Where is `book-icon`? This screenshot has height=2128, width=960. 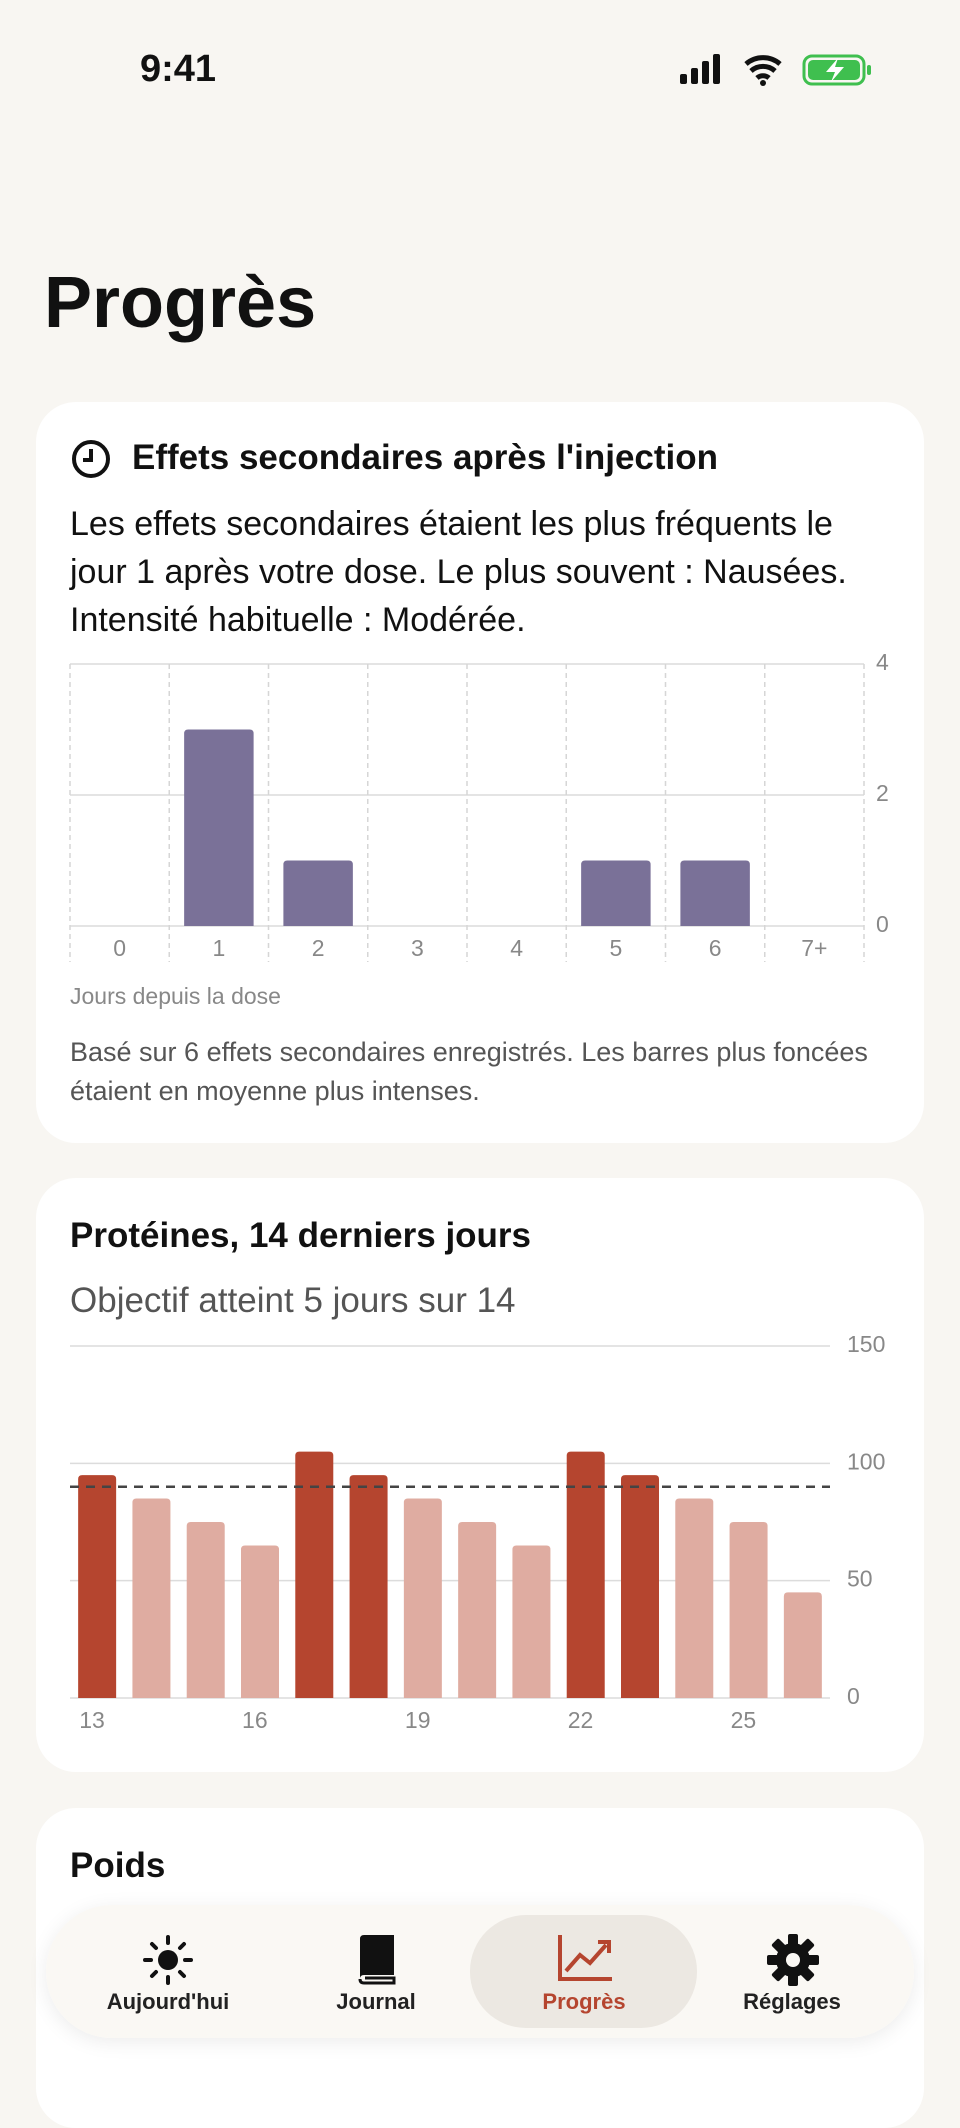
book-icon is located at coordinates (377, 1960).